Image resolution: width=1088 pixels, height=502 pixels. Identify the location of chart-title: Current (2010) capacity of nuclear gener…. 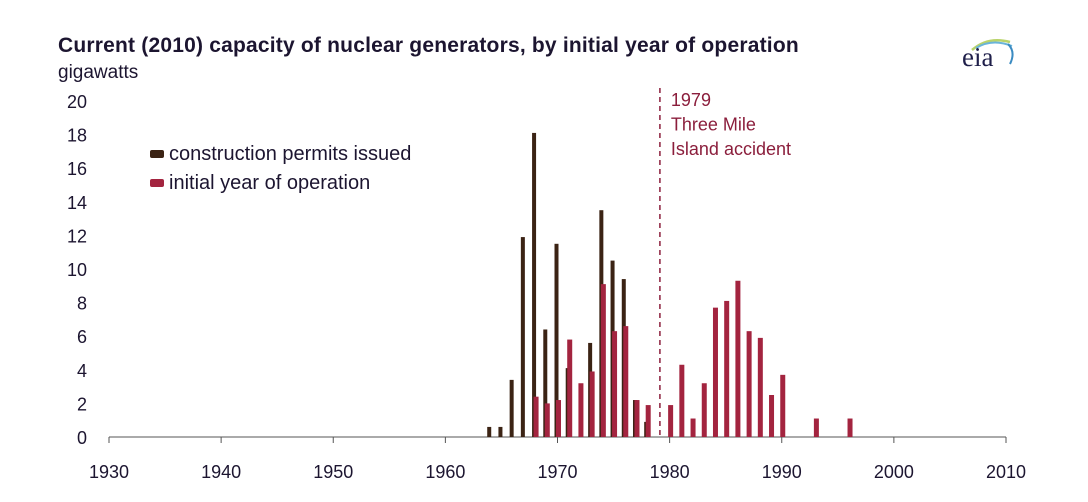
(428, 45).